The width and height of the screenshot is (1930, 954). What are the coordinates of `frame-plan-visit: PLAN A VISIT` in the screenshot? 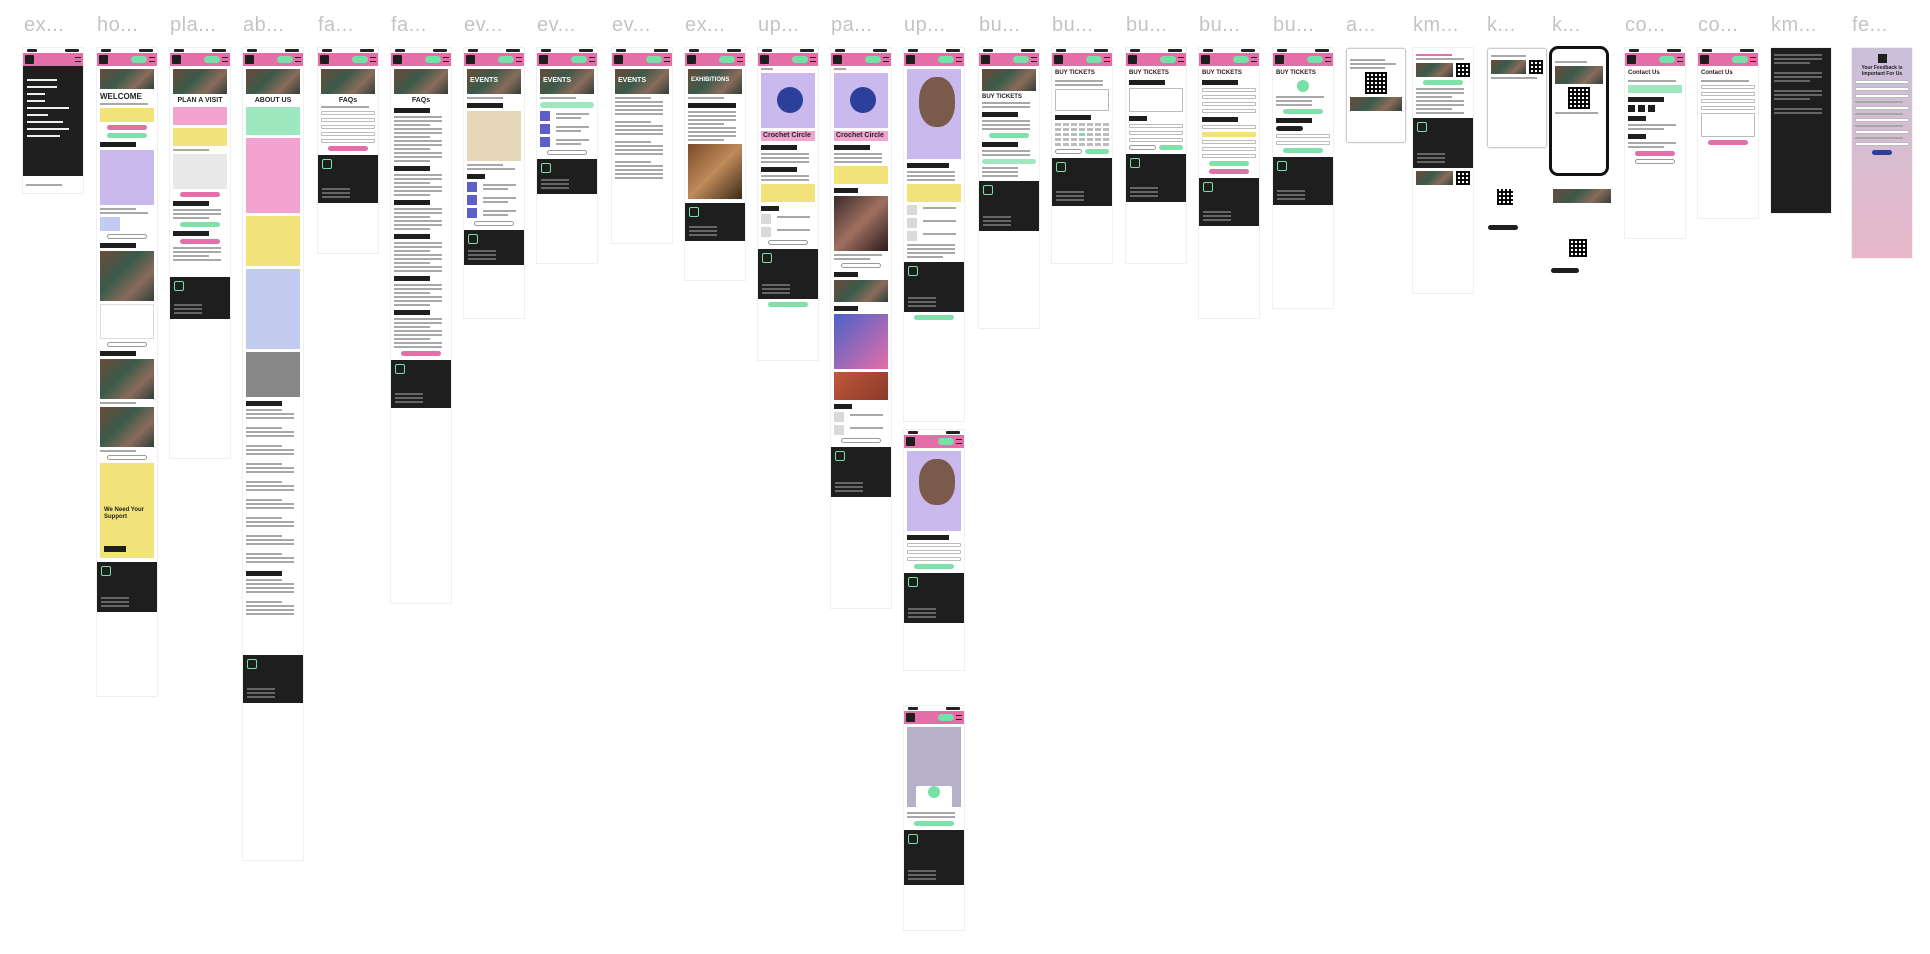 It's located at (200, 253).